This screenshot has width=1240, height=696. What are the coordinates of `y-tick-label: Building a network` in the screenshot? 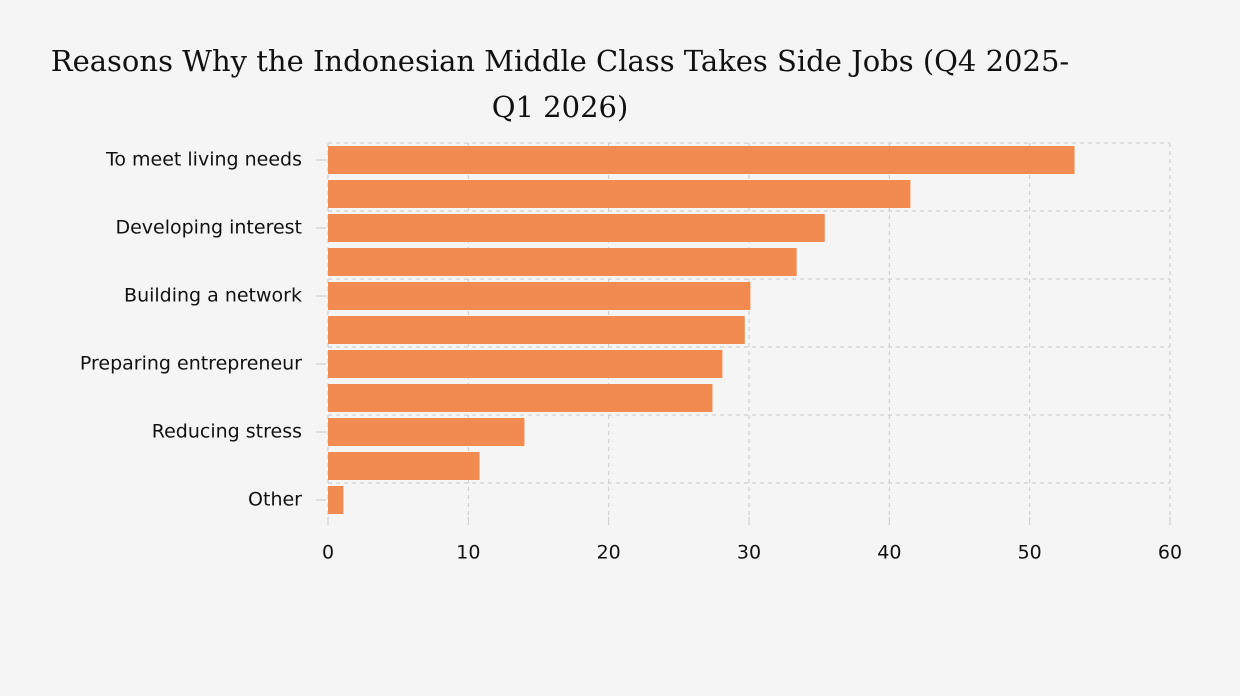 It's located at (213, 296).